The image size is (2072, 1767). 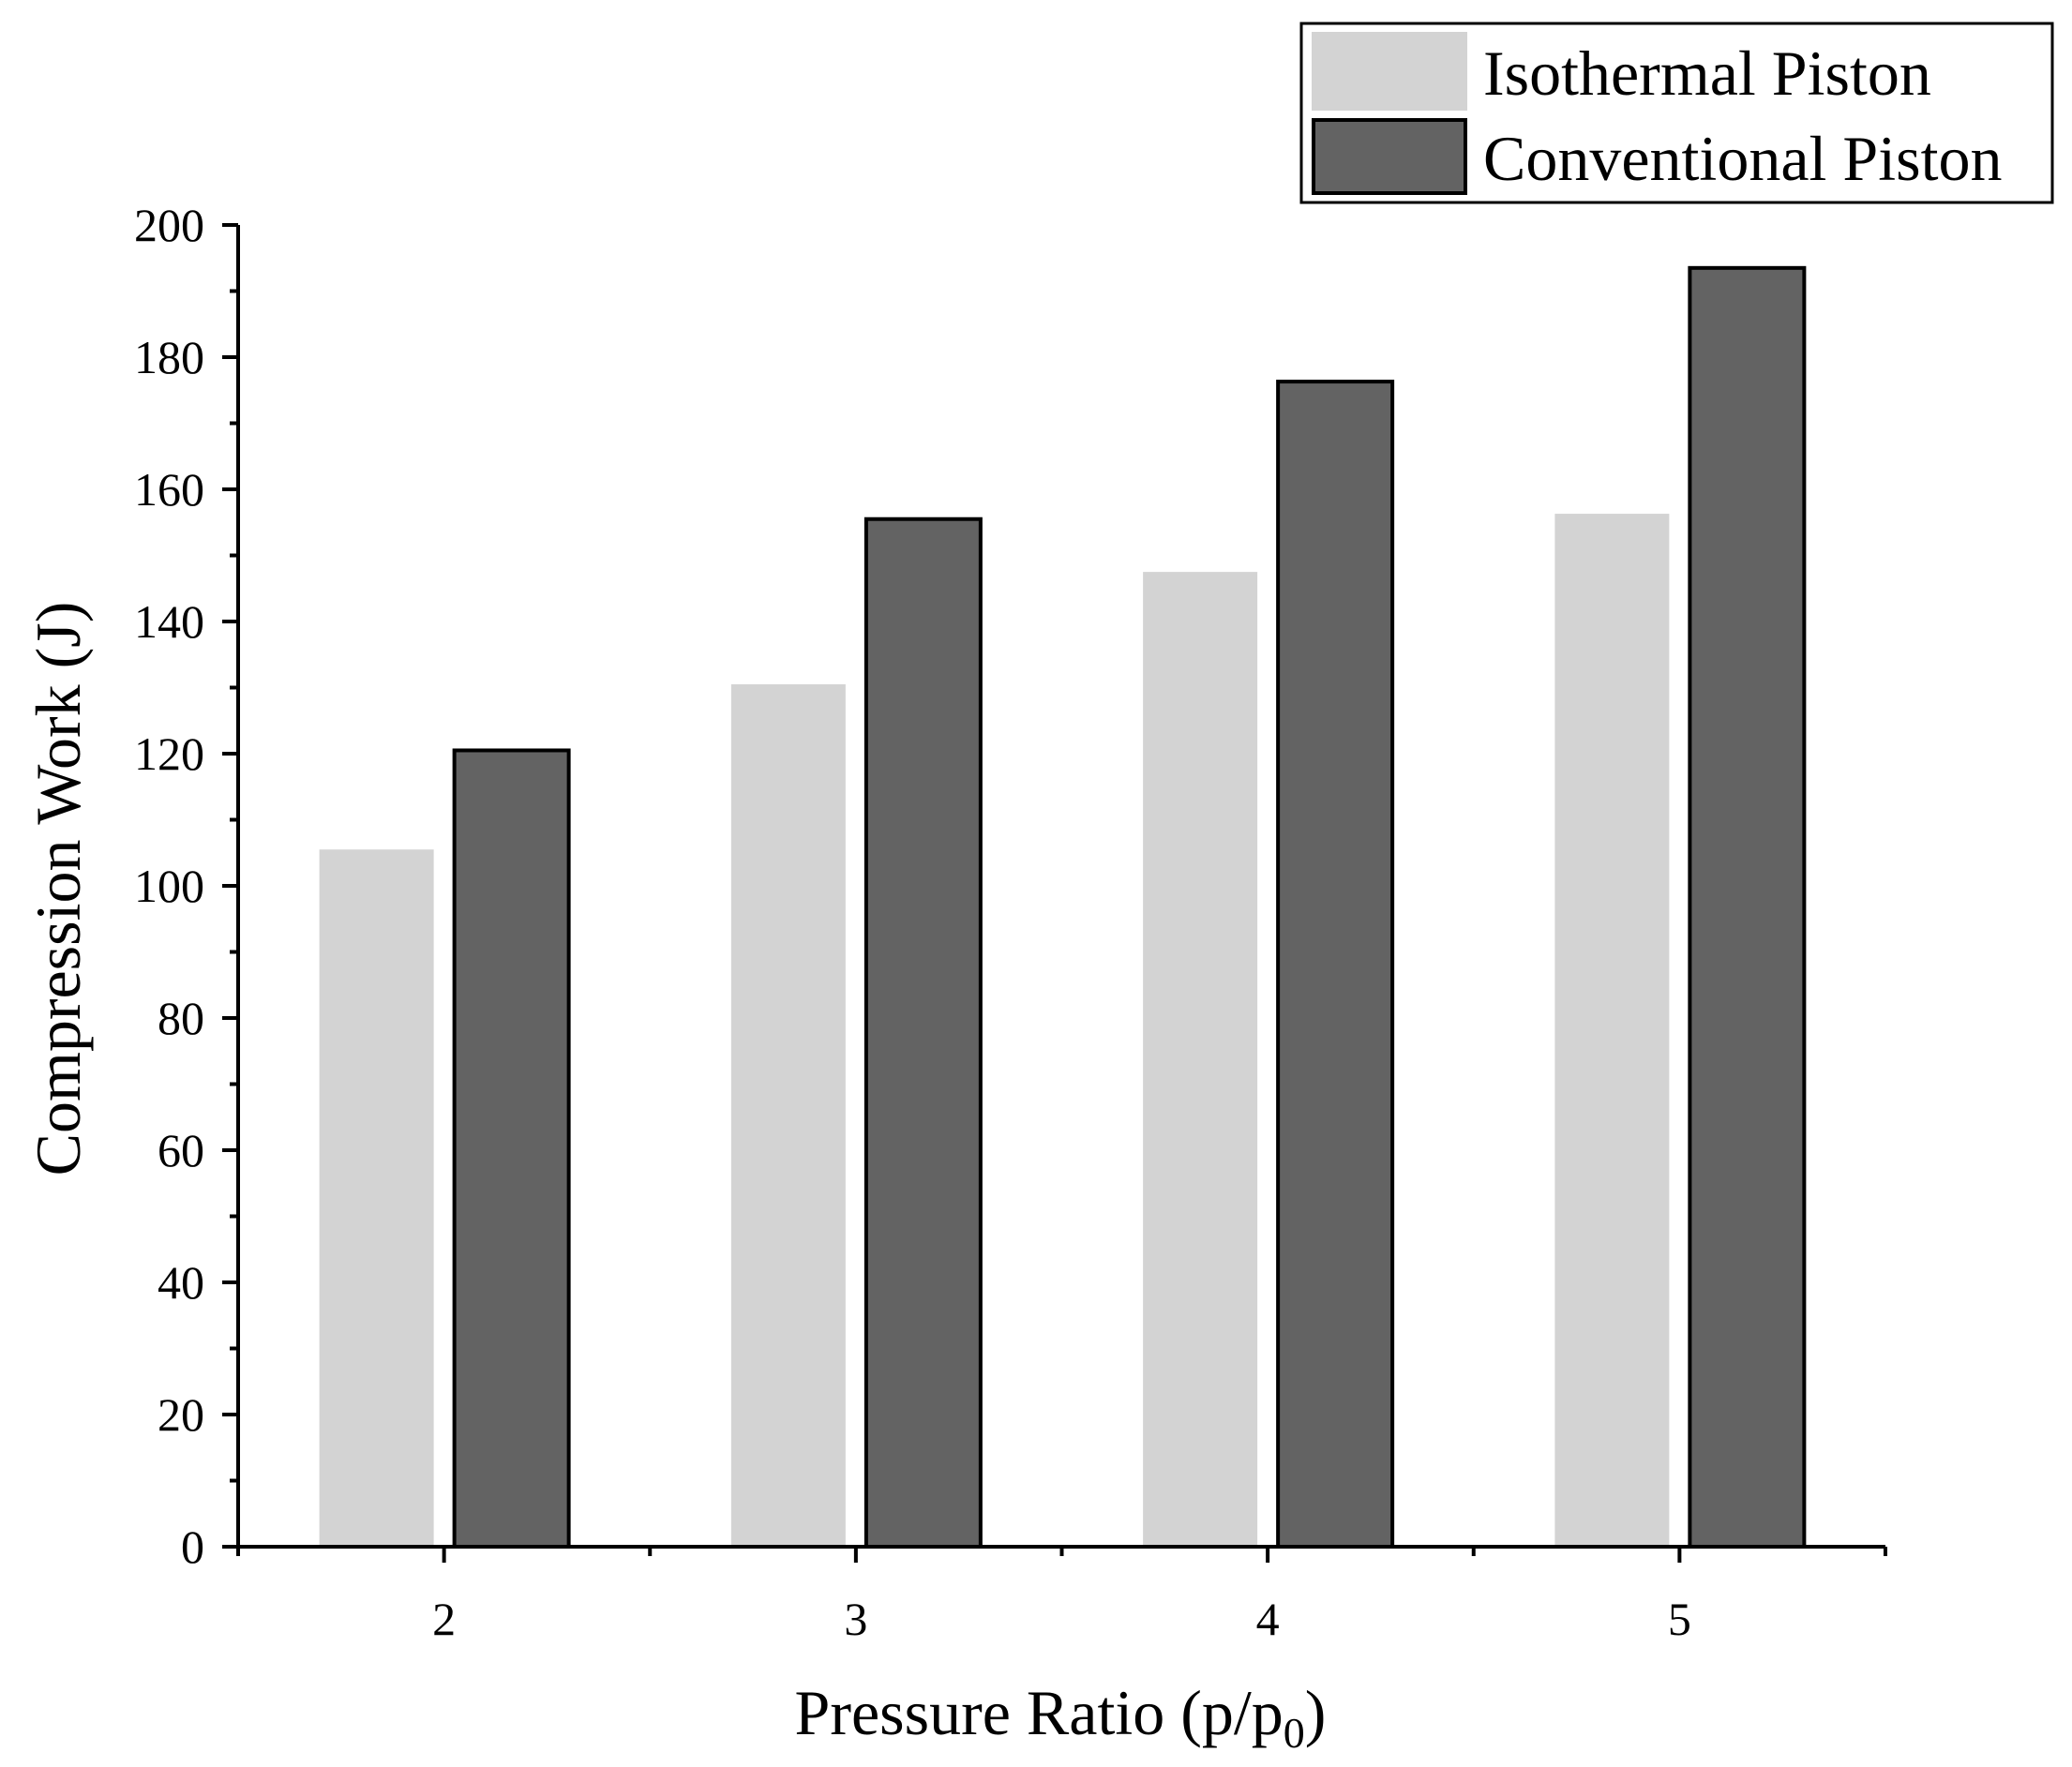 What do you see at coordinates (169, 753) in the screenshot?
I see `y-tick-label-120: 120` at bounding box center [169, 753].